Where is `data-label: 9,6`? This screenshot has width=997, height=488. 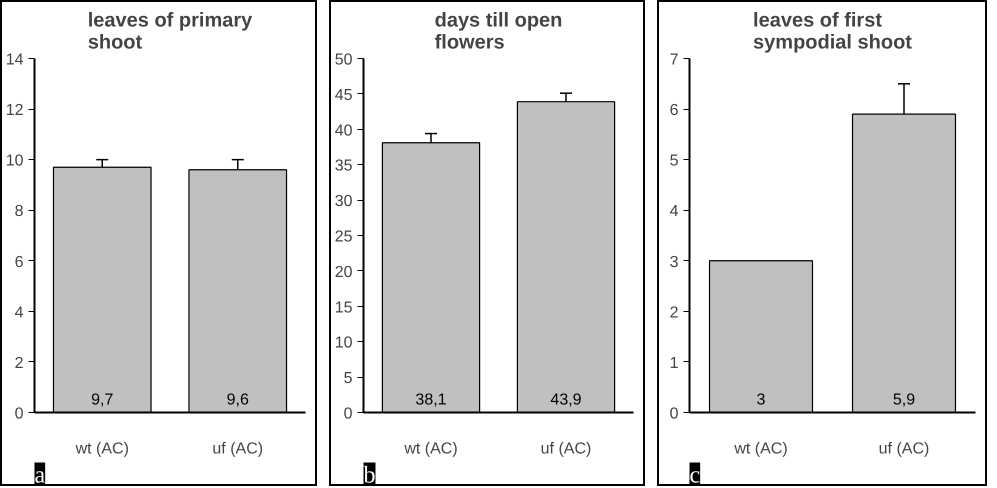
data-label: 9,6 is located at coordinates (237, 400).